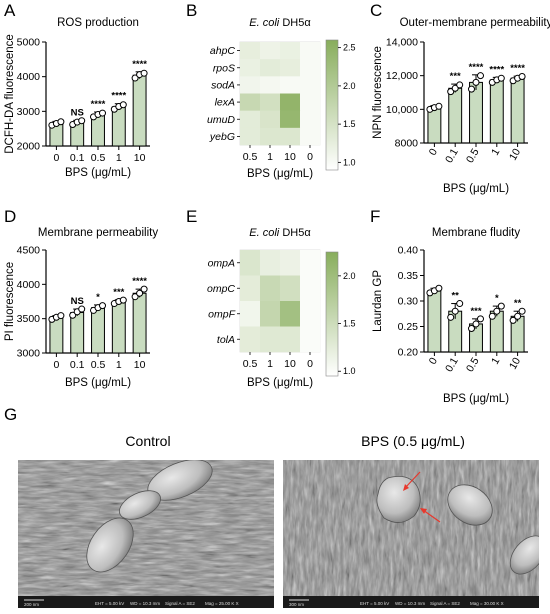  Describe the element at coordinates (29, 43) in the screenshot. I see `y-tick-label: 5000` at that location.